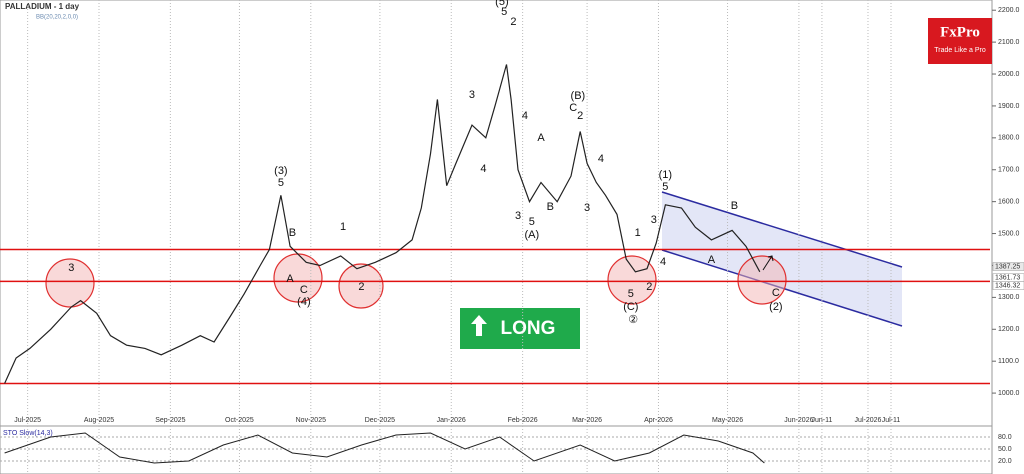 This screenshot has width=1024, height=474. I want to click on channel-upper, so click(782, 229).